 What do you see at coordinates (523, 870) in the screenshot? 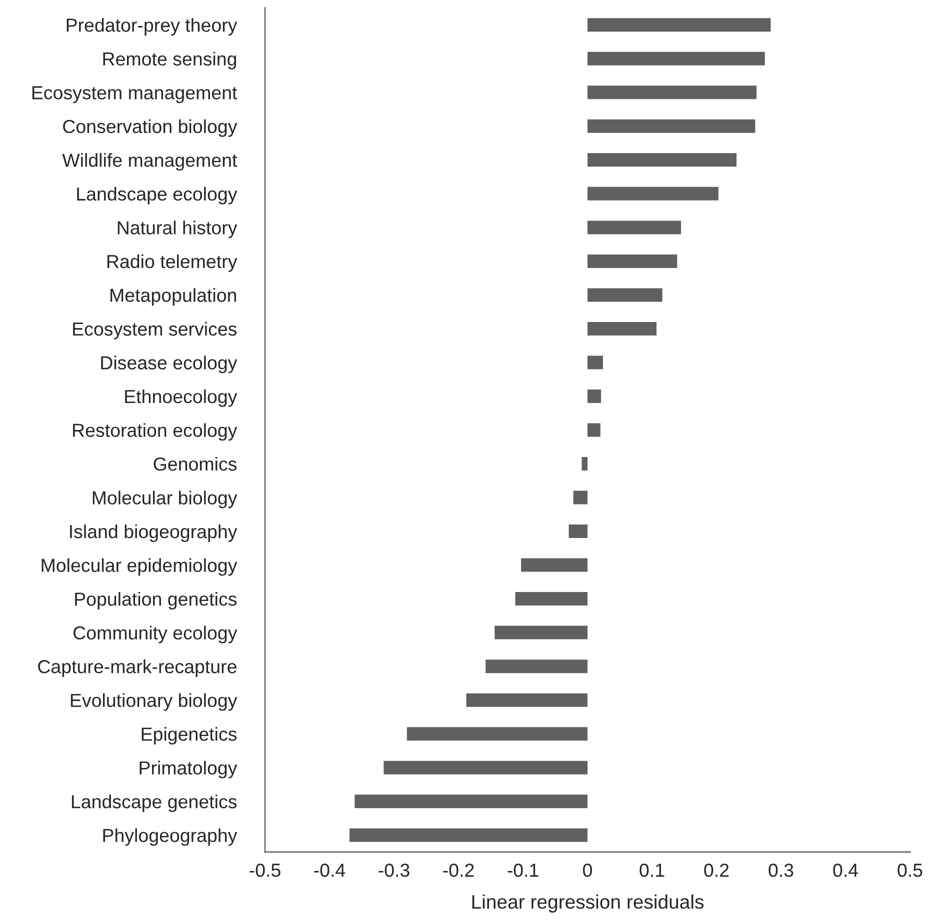
I see `x-tick-label: -0.1` at bounding box center [523, 870].